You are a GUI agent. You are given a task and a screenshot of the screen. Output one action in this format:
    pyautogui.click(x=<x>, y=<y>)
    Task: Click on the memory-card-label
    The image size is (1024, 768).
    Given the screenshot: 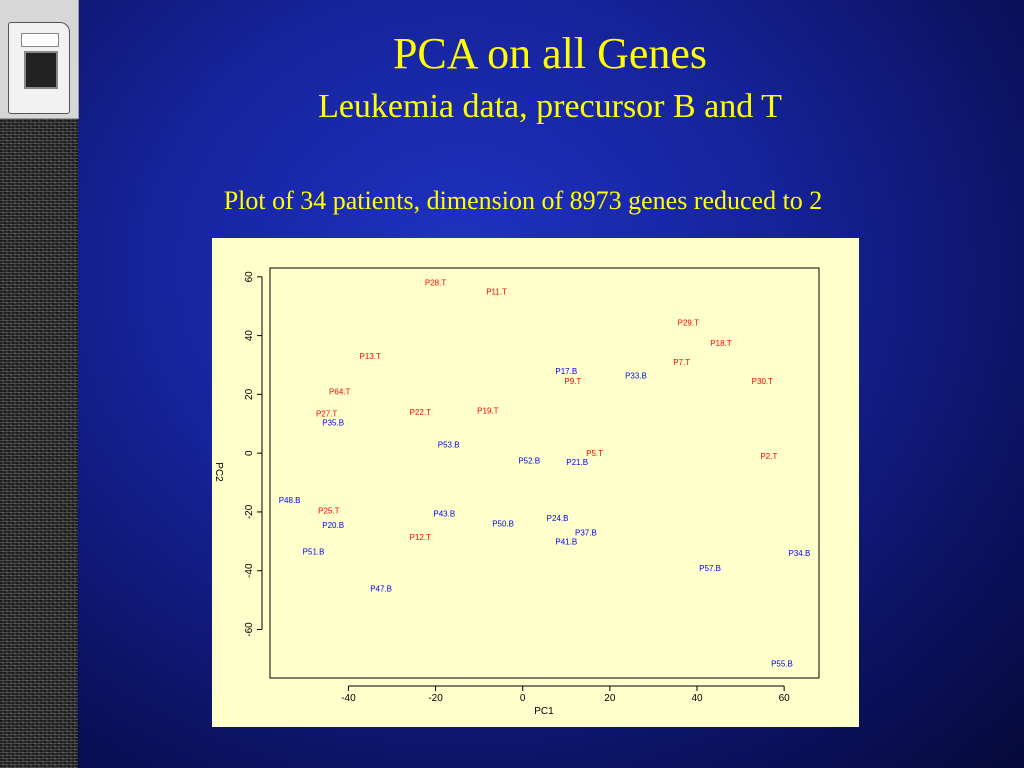 What is the action you would take?
    pyautogui.click(x=40, y=40)
    